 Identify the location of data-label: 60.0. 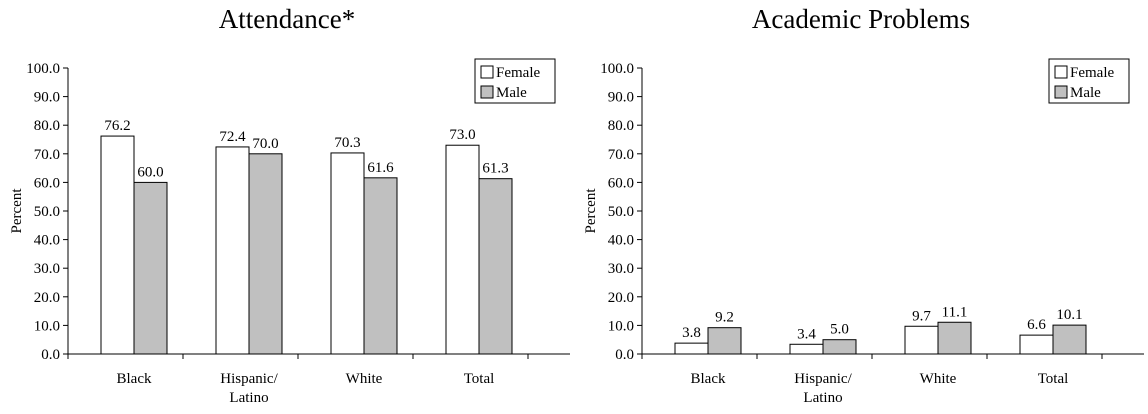
(150, 172).